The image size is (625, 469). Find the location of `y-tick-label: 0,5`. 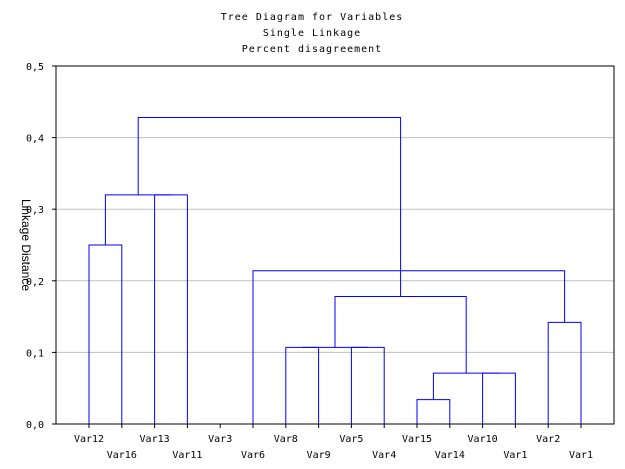

y-tick-label: 0,5 is located at coordinates (35, 67).